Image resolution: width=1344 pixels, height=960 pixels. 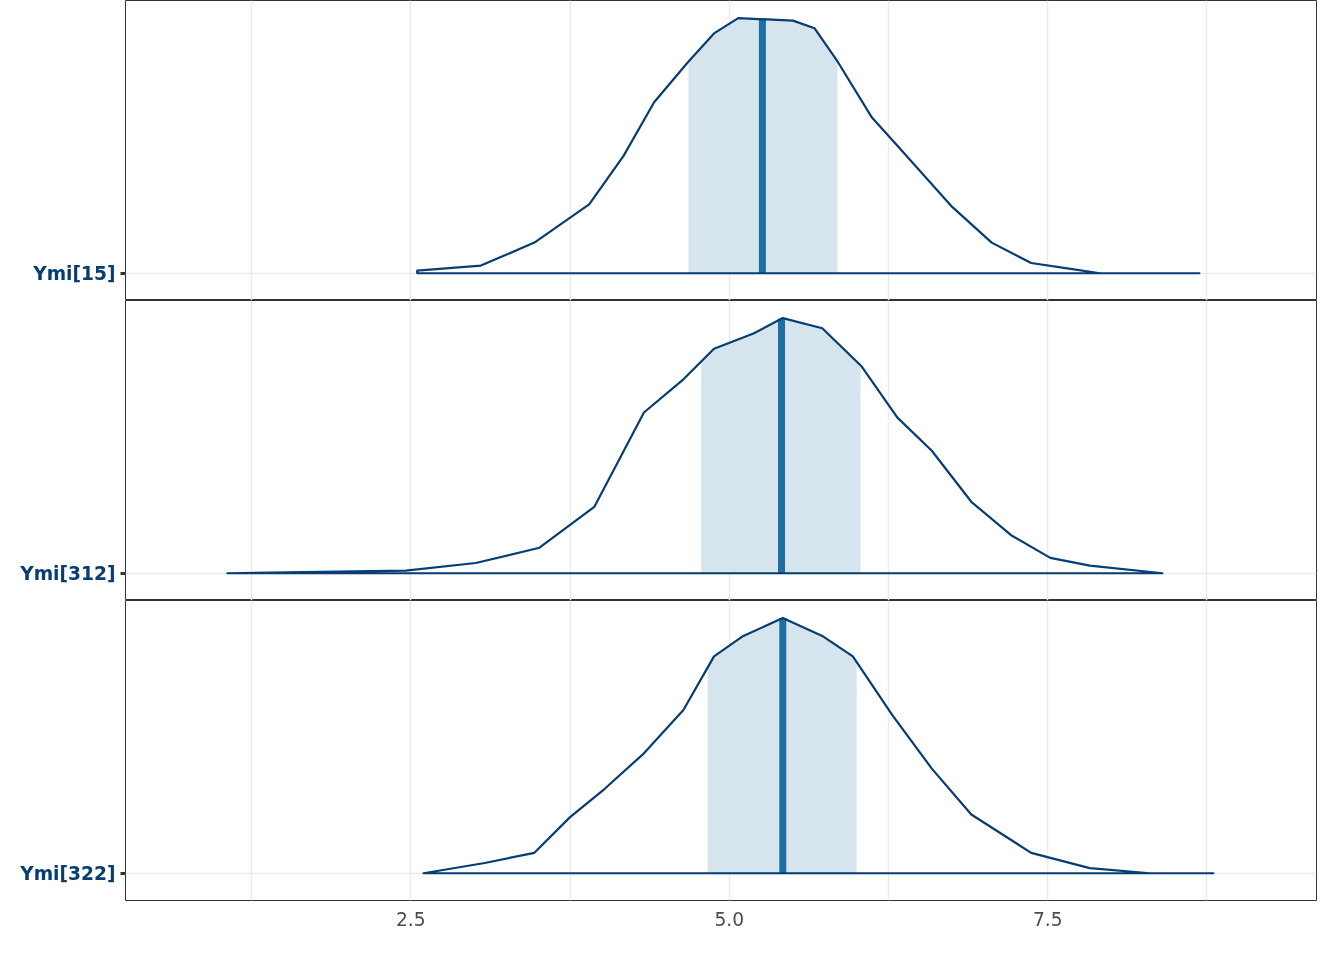 I want to click on text: Ymi[322], so click(x=67, y=873).